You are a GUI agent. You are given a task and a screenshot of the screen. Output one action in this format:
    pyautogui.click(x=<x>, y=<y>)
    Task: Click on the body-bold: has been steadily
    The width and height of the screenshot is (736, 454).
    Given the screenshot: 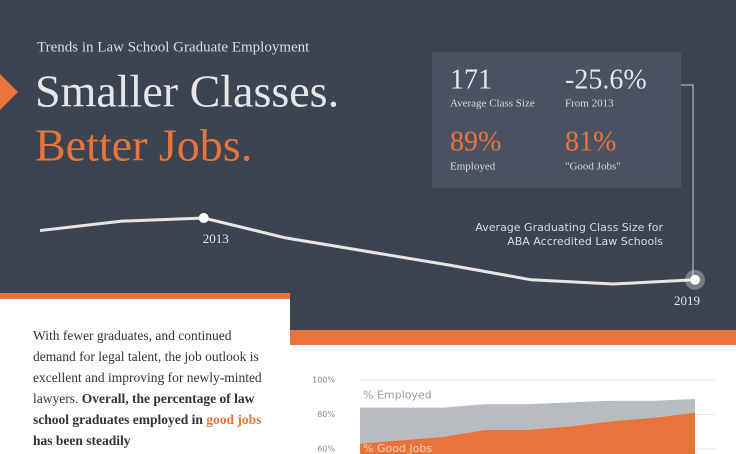 What is the action you would take?
    pyautogui.click(x=82, y=440)
    